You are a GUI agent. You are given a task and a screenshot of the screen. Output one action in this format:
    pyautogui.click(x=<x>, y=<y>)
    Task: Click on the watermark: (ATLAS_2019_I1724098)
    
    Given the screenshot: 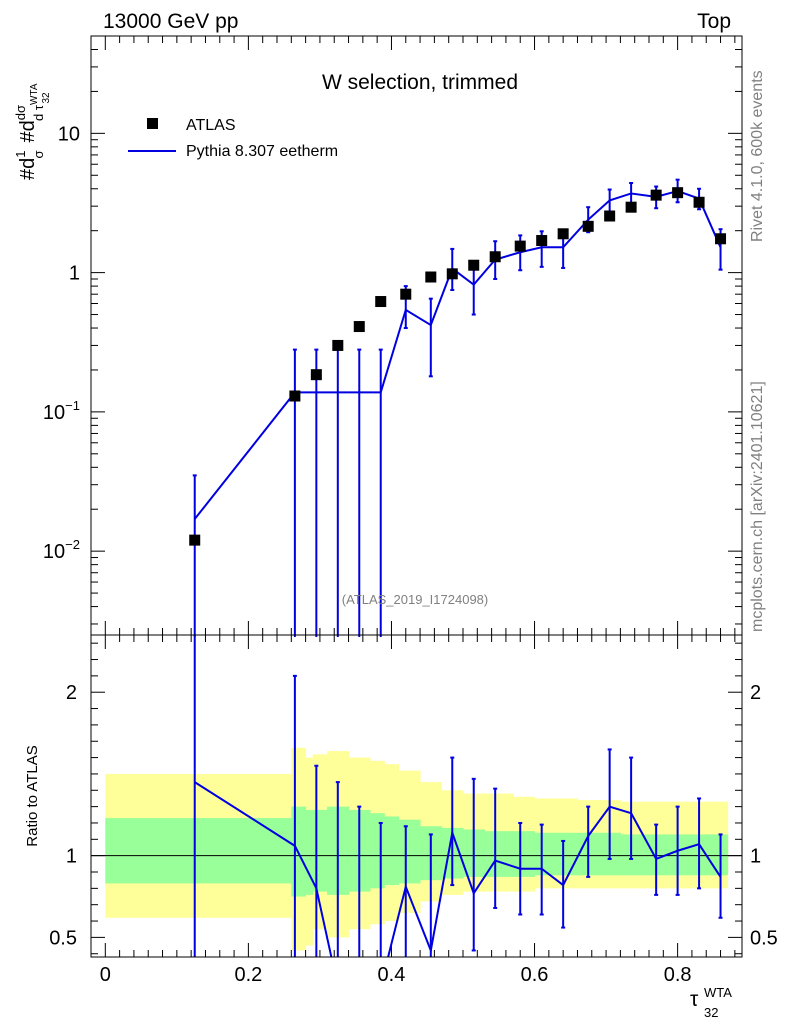 What is the action you would take?
    pyautogui.click(x=415, y=599)
    